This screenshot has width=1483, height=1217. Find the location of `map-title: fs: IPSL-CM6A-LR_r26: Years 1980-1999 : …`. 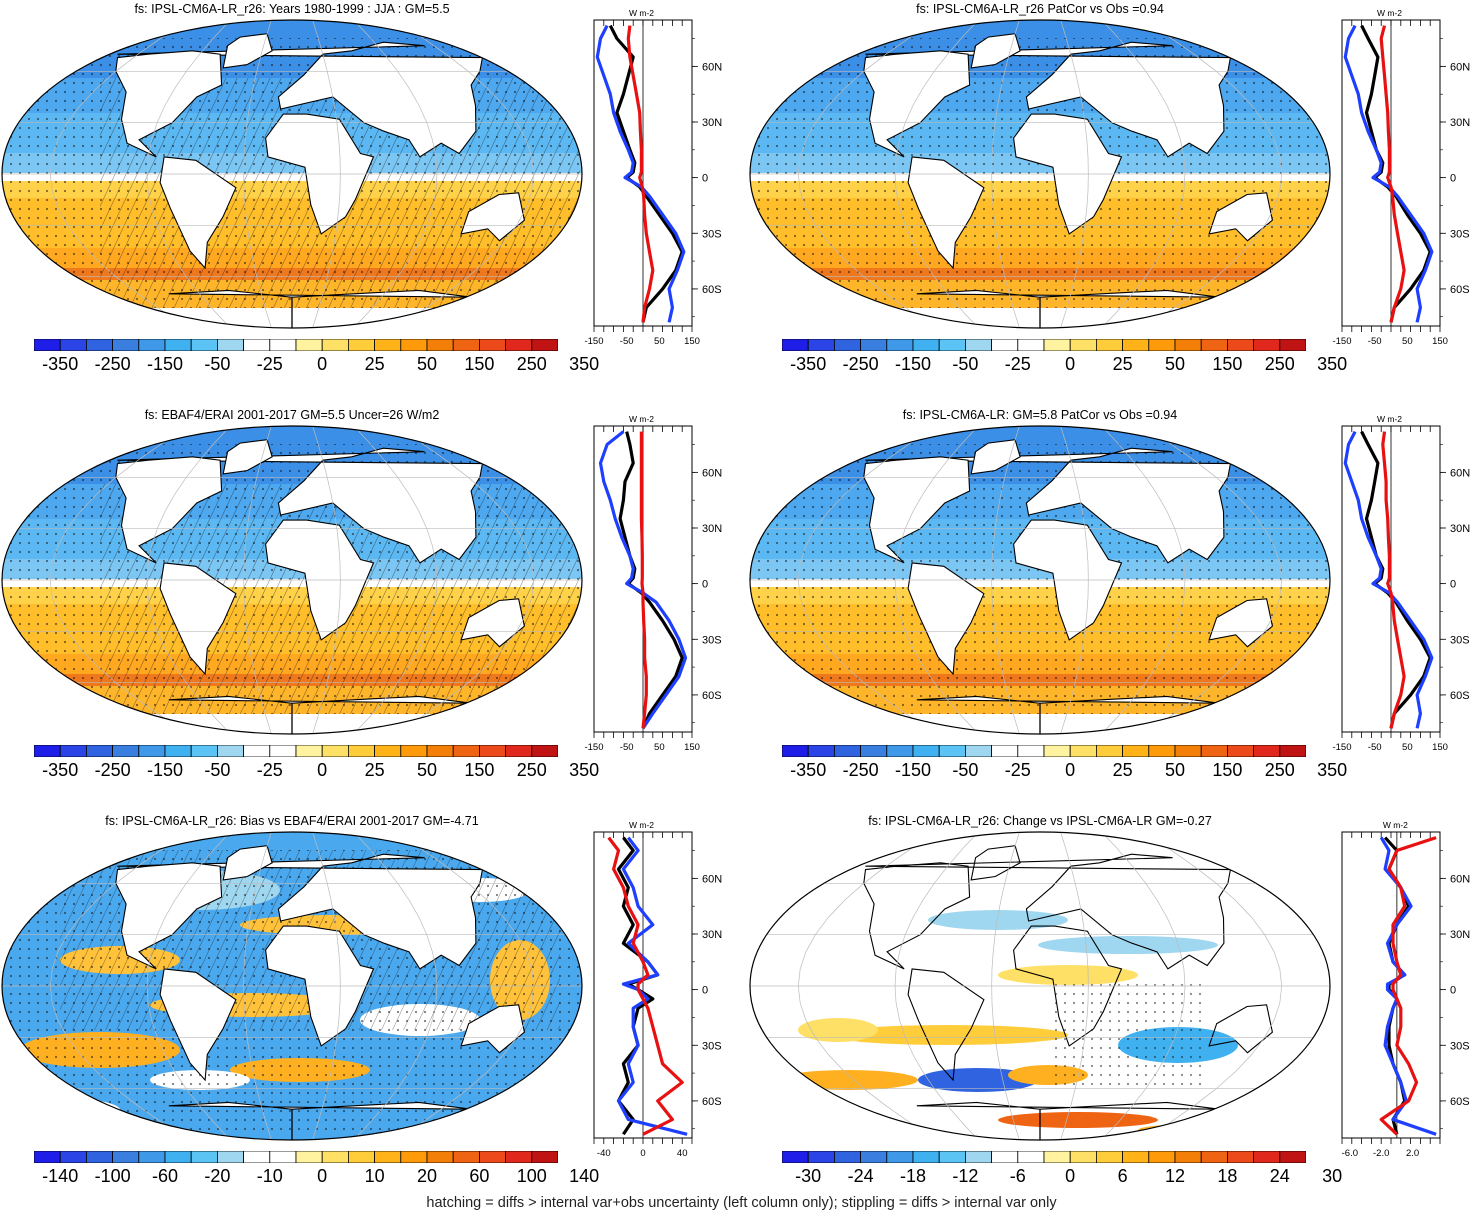

map-title: fs: IPSL-CM6A-LR_r26: Years 1980-1999 : … is located at coordinates (292, 9).